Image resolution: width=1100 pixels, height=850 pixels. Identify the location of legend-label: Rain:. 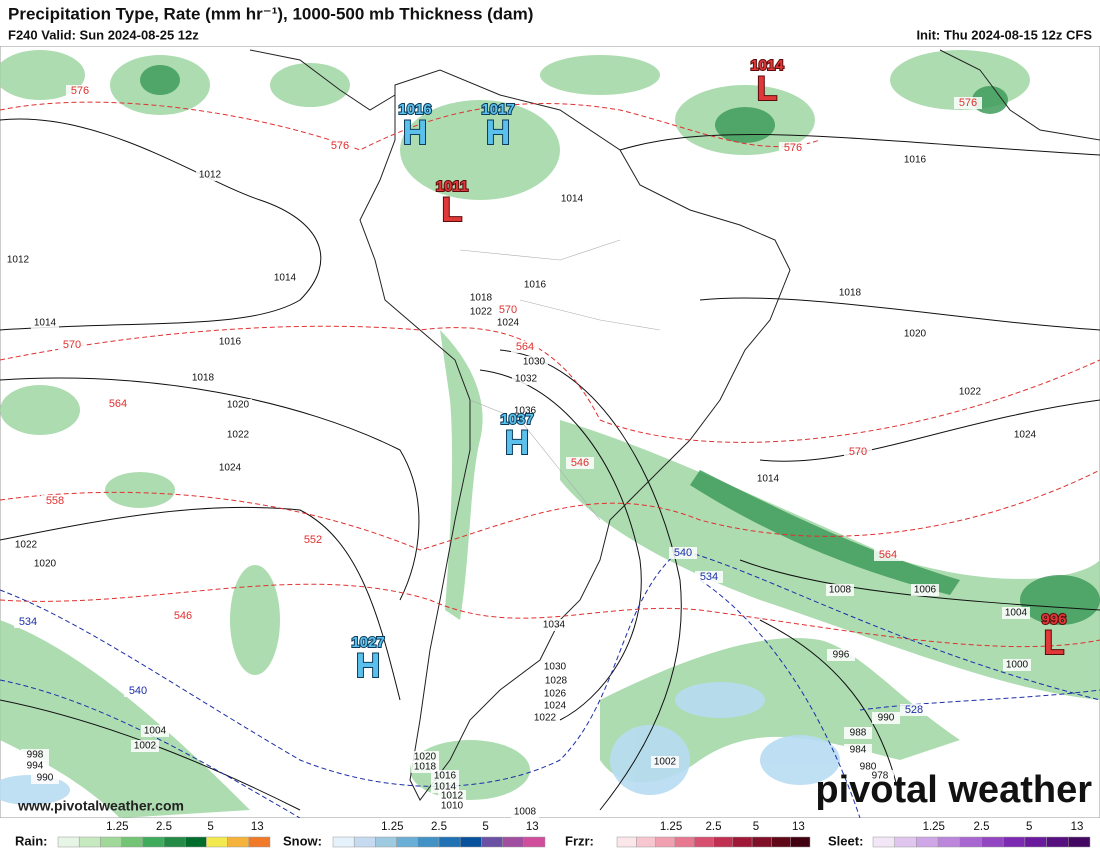
(31, 840).